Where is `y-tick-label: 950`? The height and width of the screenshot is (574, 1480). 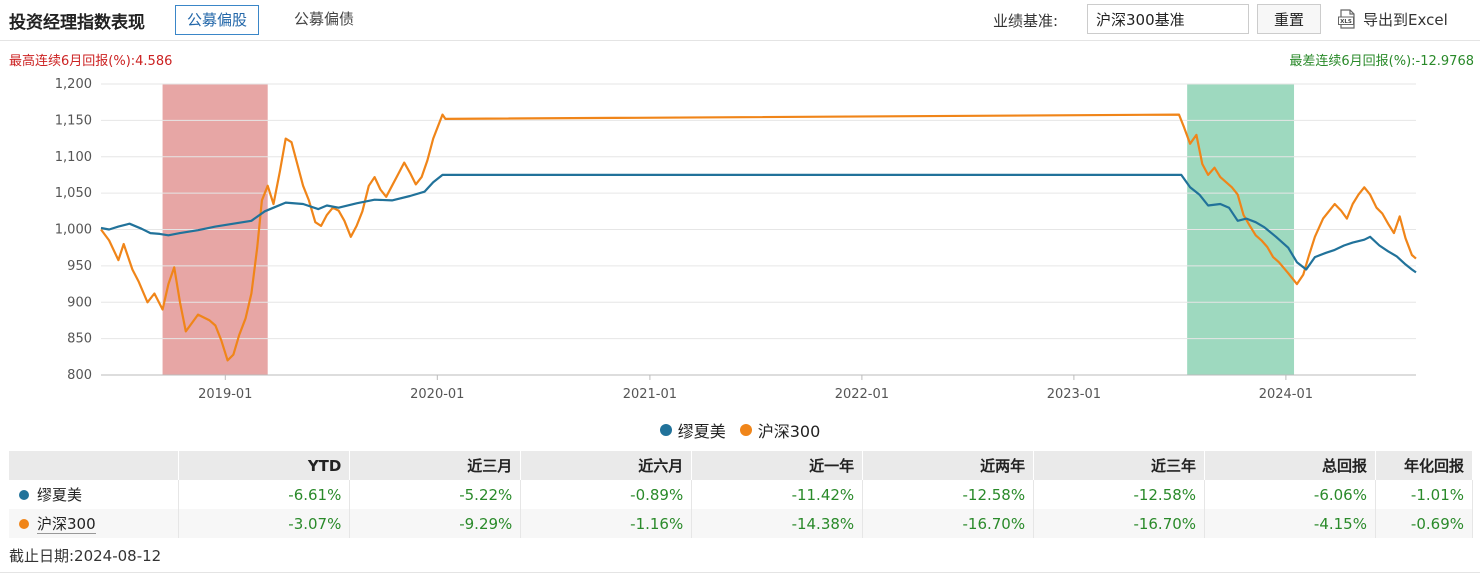
y-tick-label: 950 is located at coordinates (79, 266).